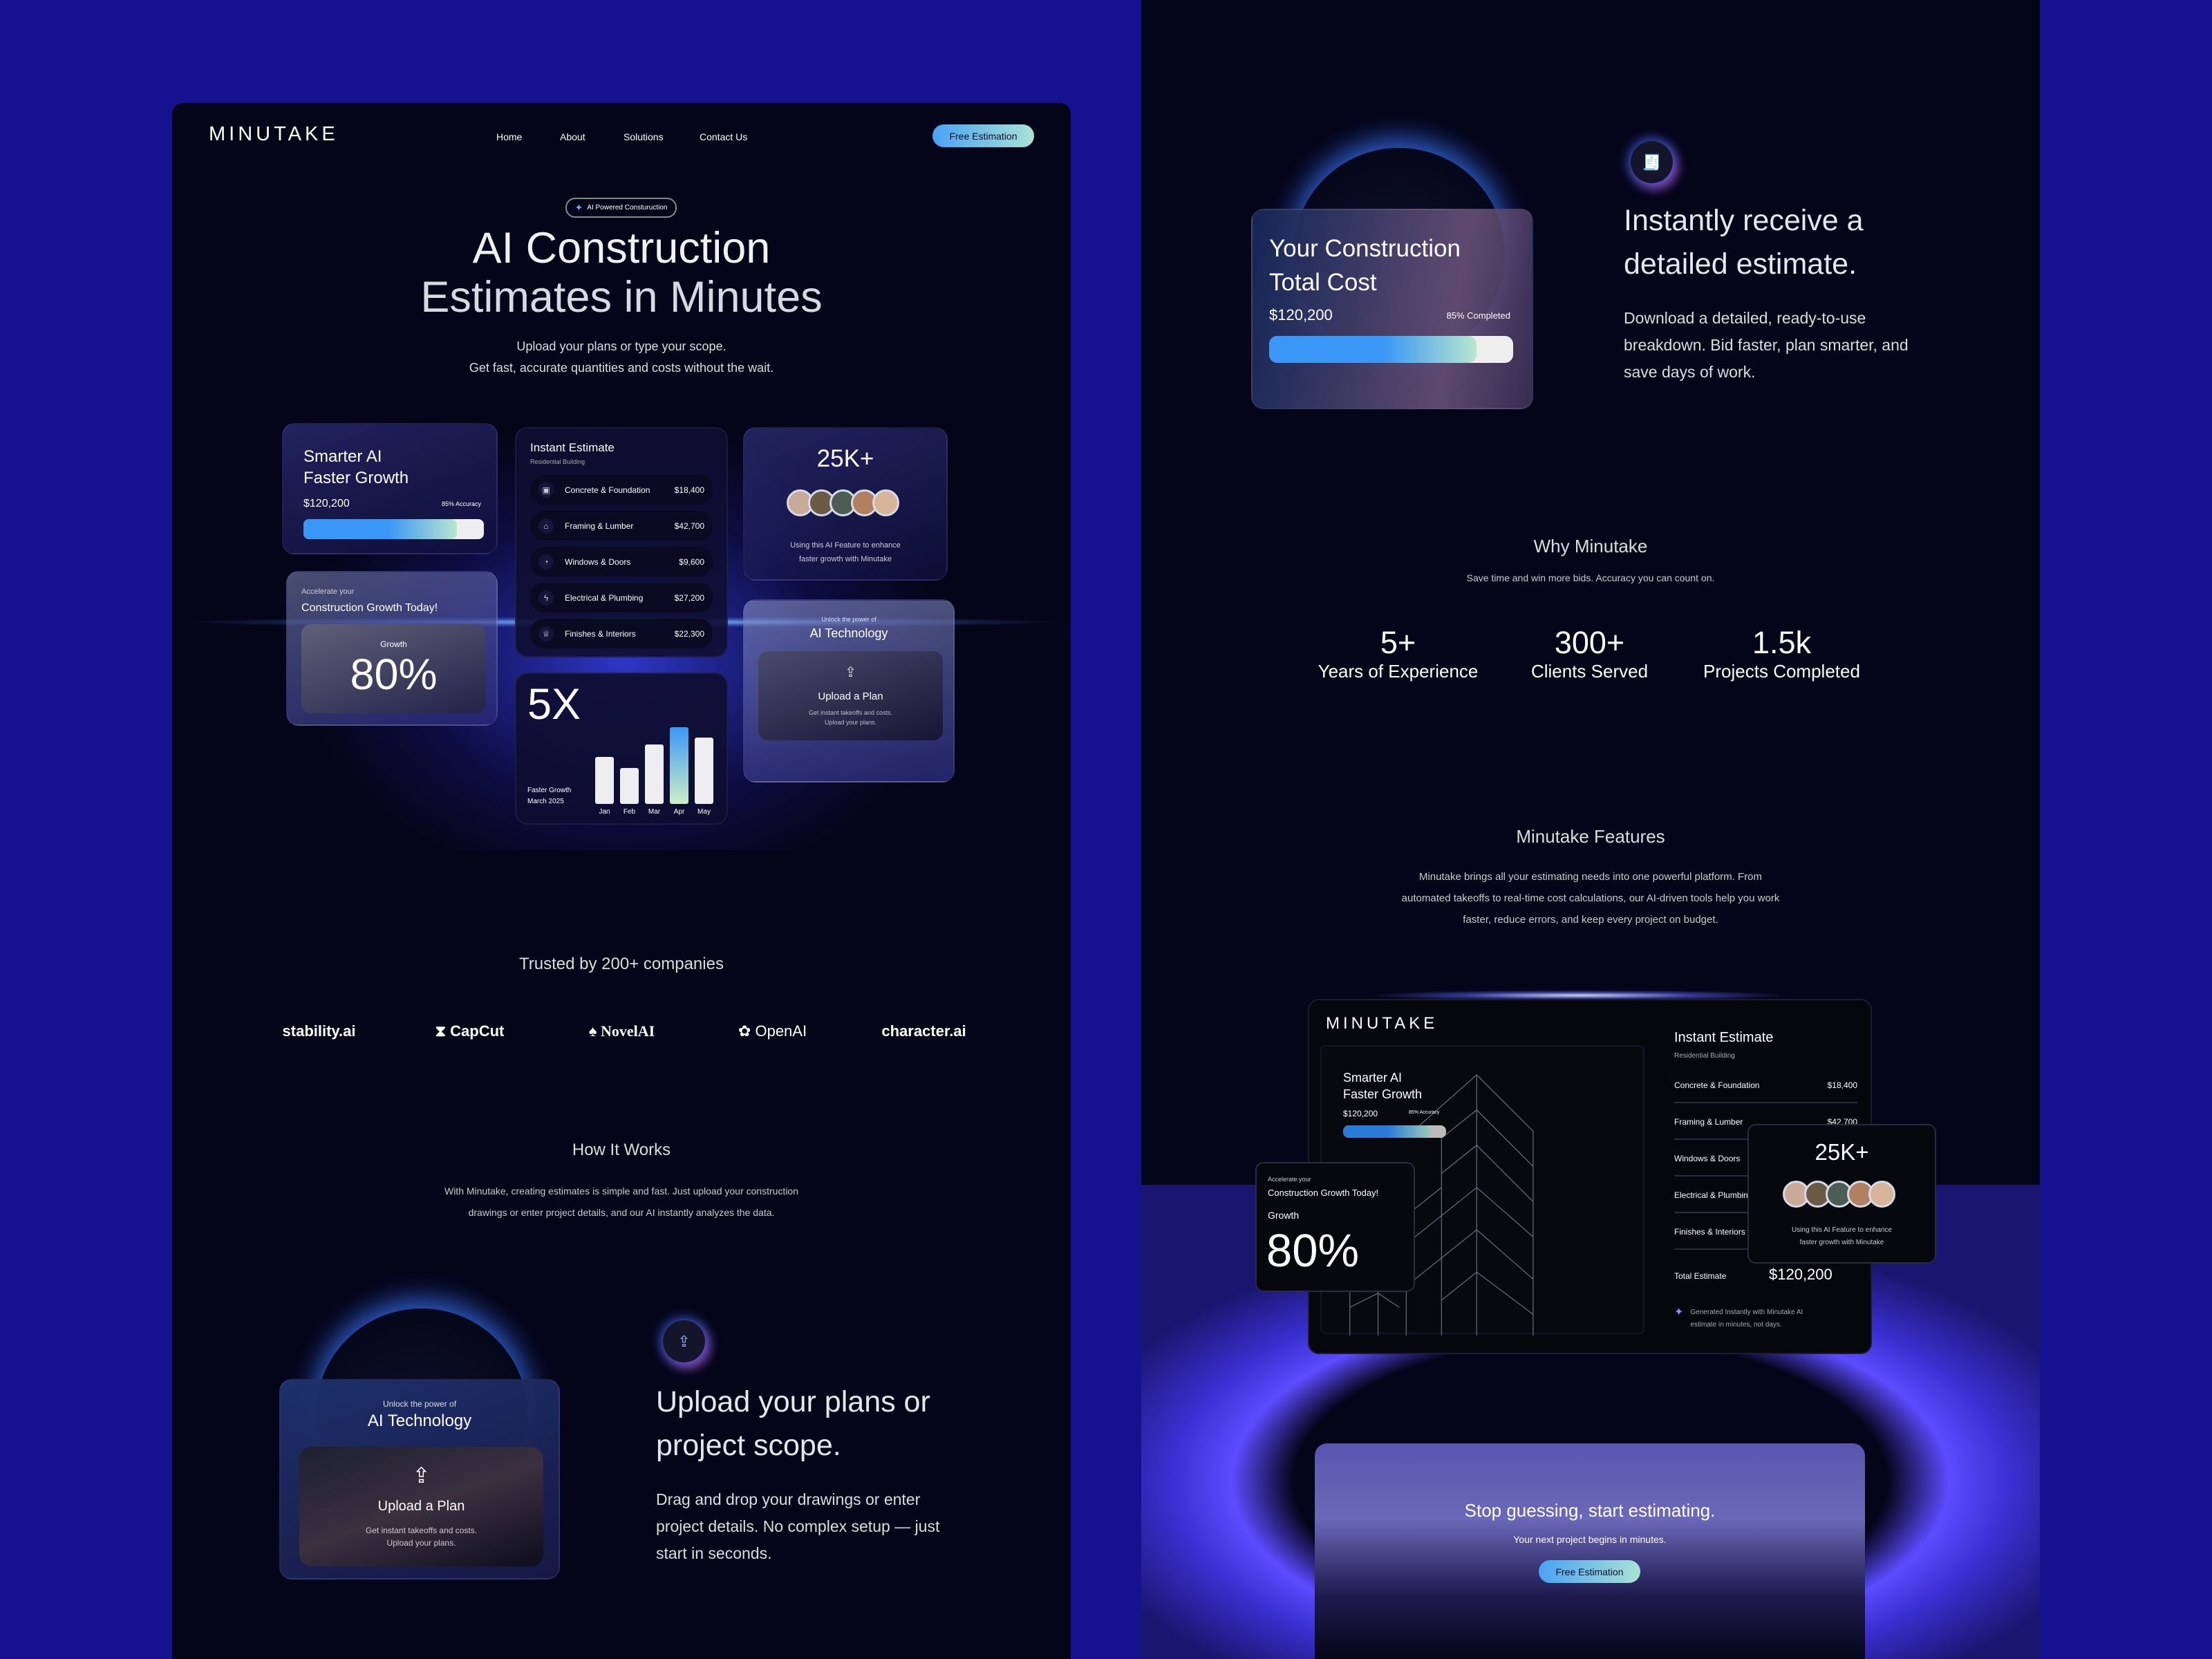  What do you see at coordinates (622, 1150) in the screenshot?
I see `how-it-works-heading: How It Works` at bounding box center [622, 1150].